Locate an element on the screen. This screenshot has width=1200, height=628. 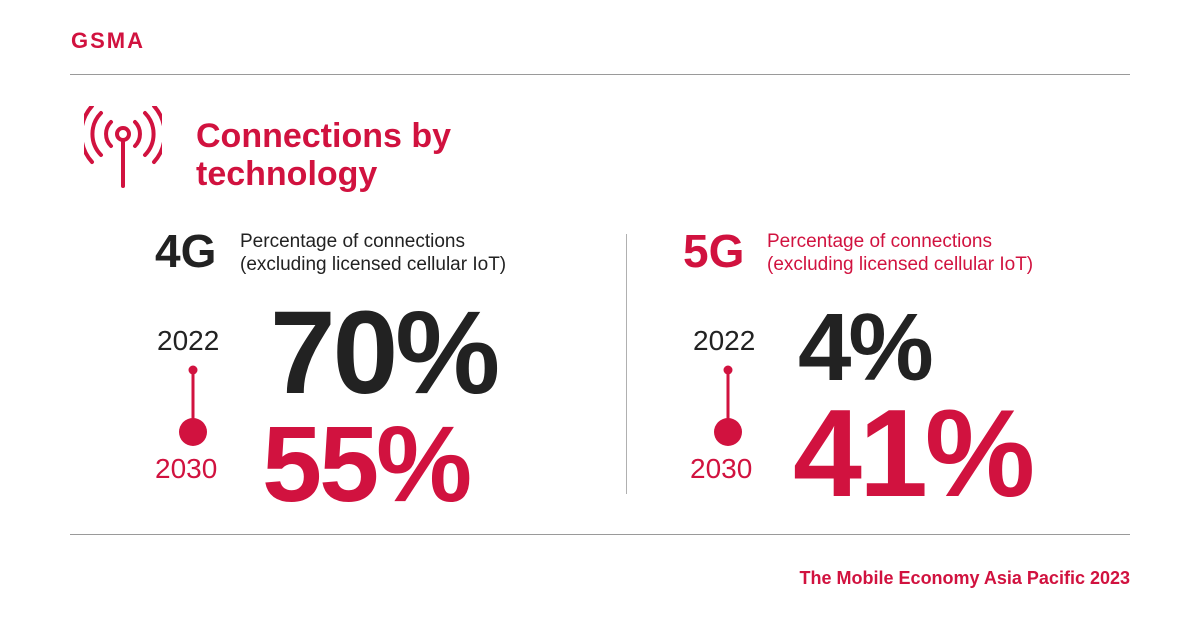
top-divider is located at coordinates (600, 74).